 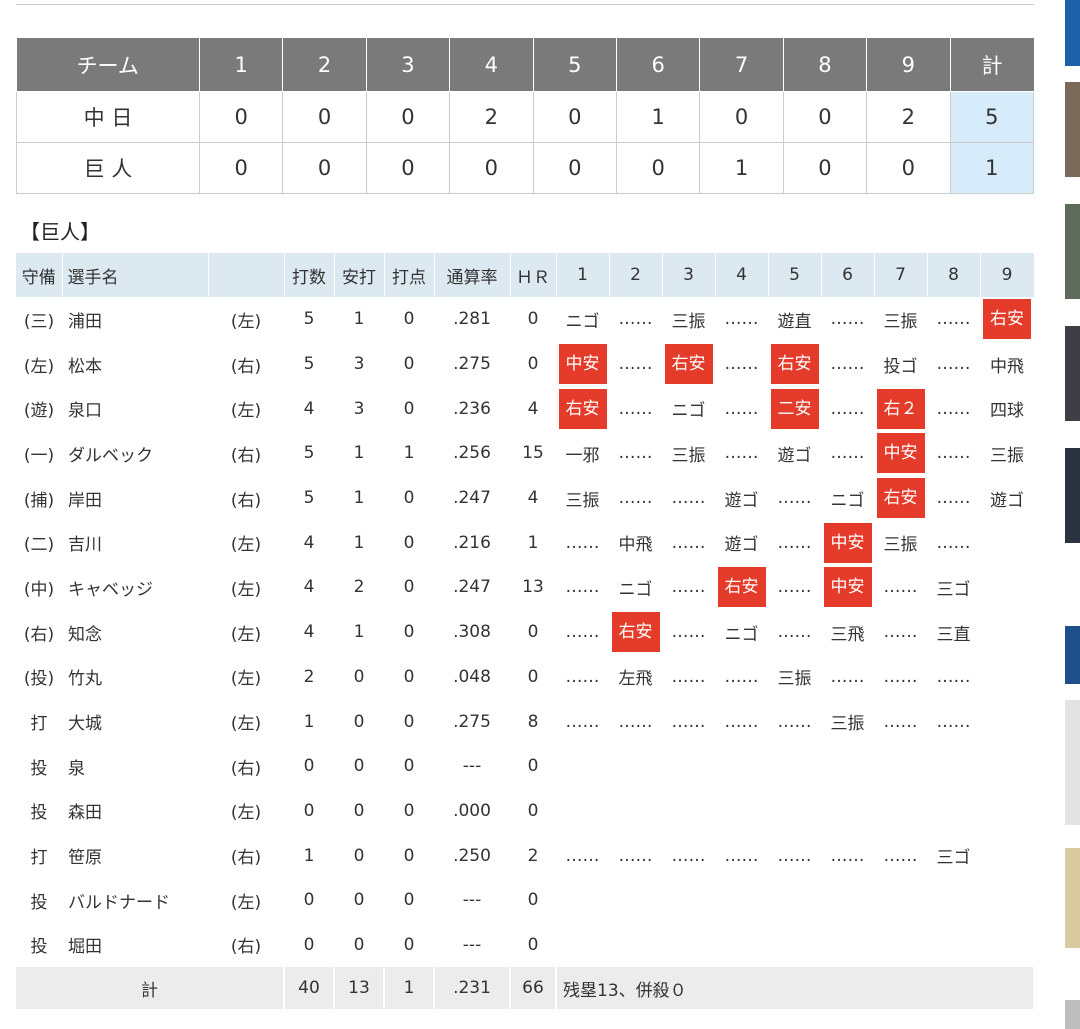 I want to click on sidebar-ad-pattern, so click(x=1072, y=762).